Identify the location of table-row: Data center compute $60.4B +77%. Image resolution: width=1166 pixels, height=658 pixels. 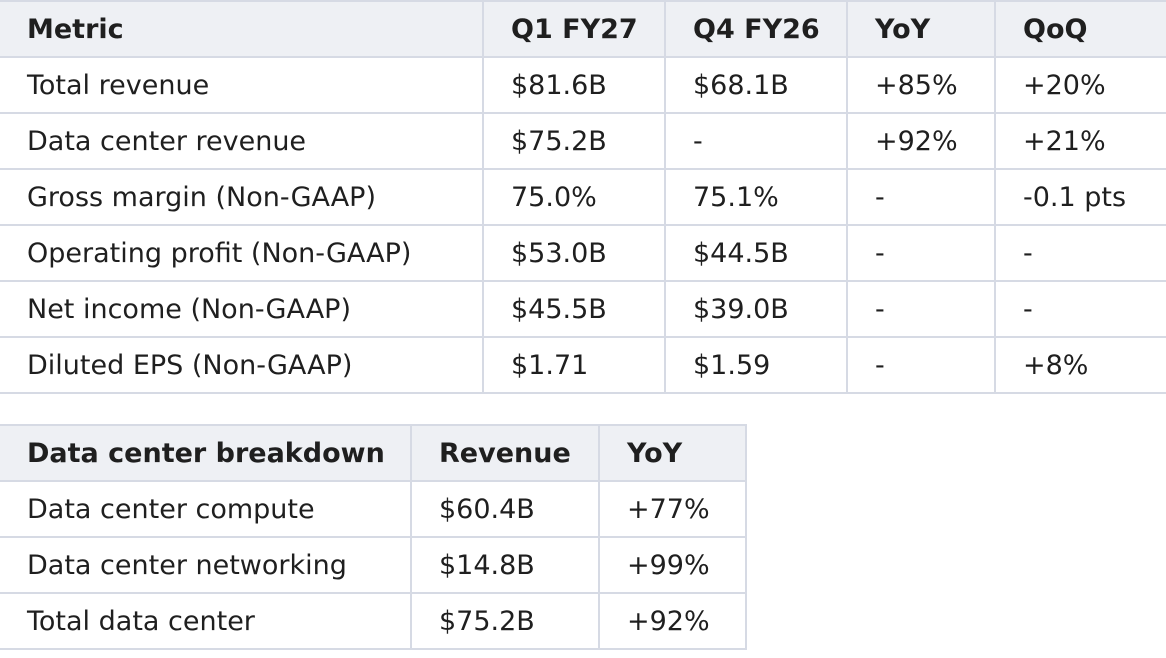
(373, 509).